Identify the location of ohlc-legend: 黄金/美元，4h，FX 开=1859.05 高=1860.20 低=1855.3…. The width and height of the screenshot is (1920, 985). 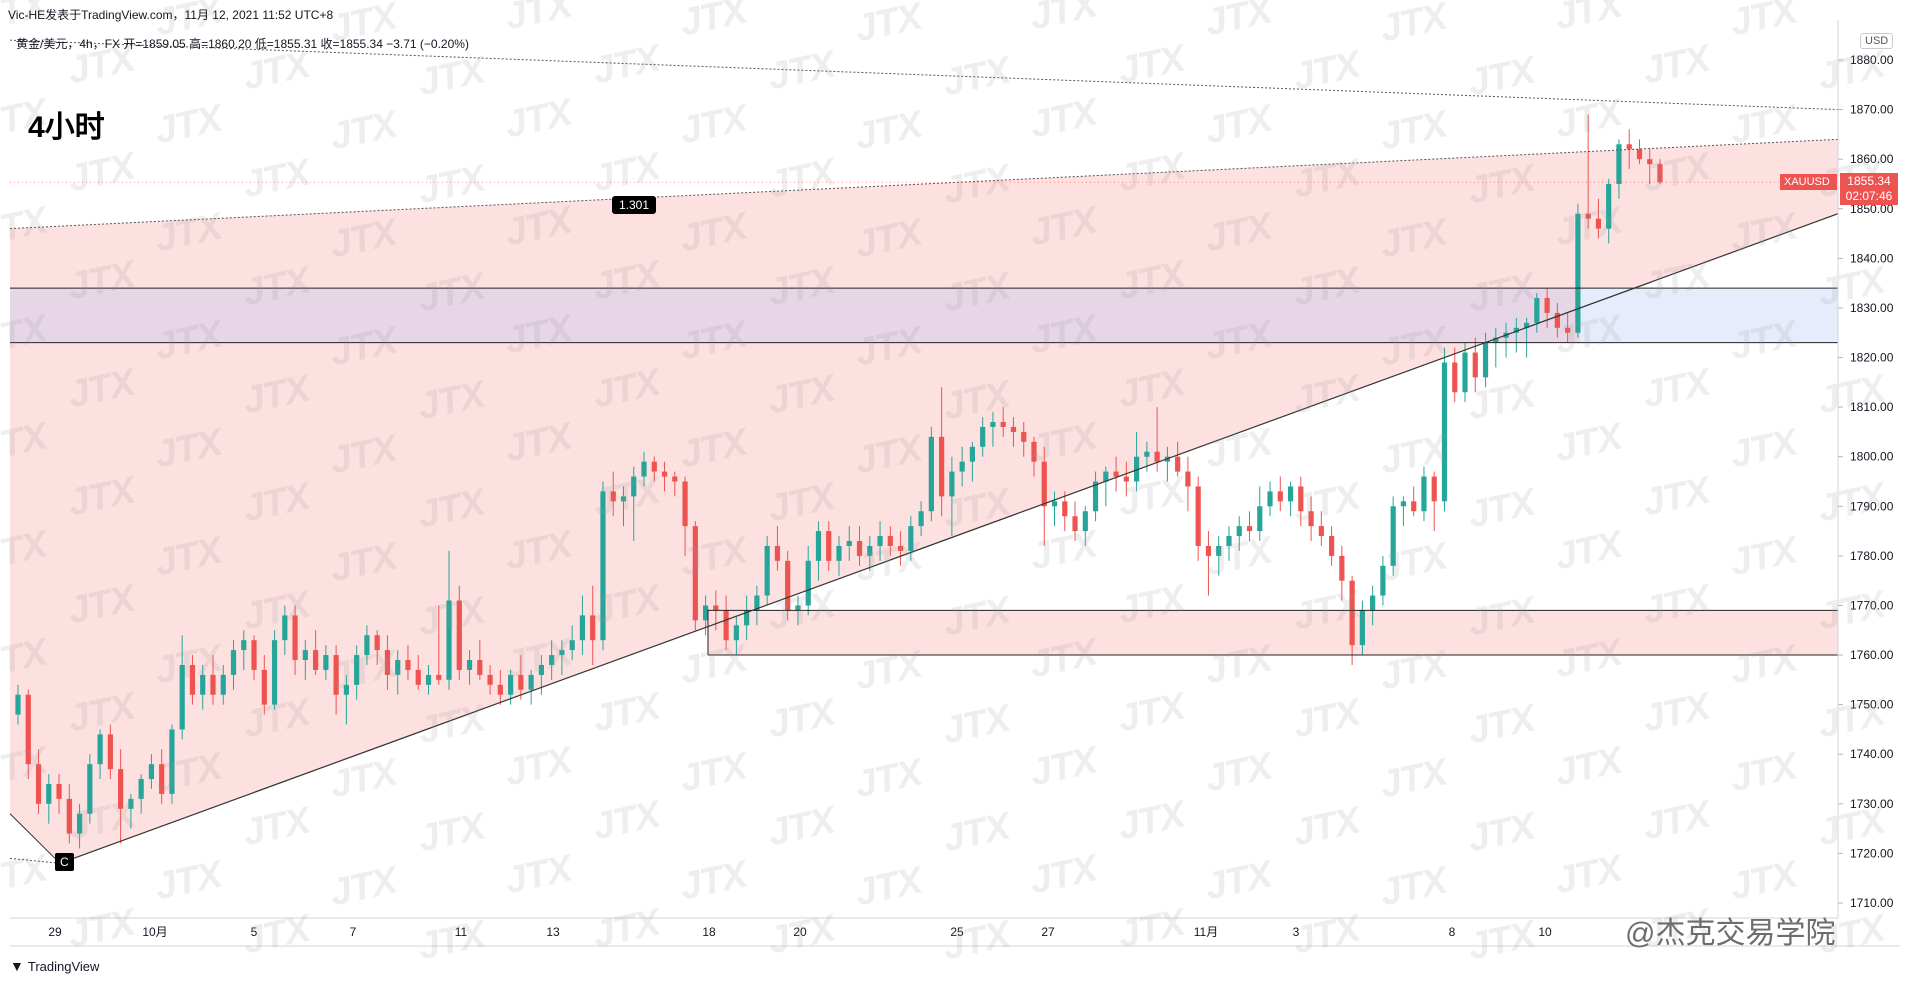
(242, 44).